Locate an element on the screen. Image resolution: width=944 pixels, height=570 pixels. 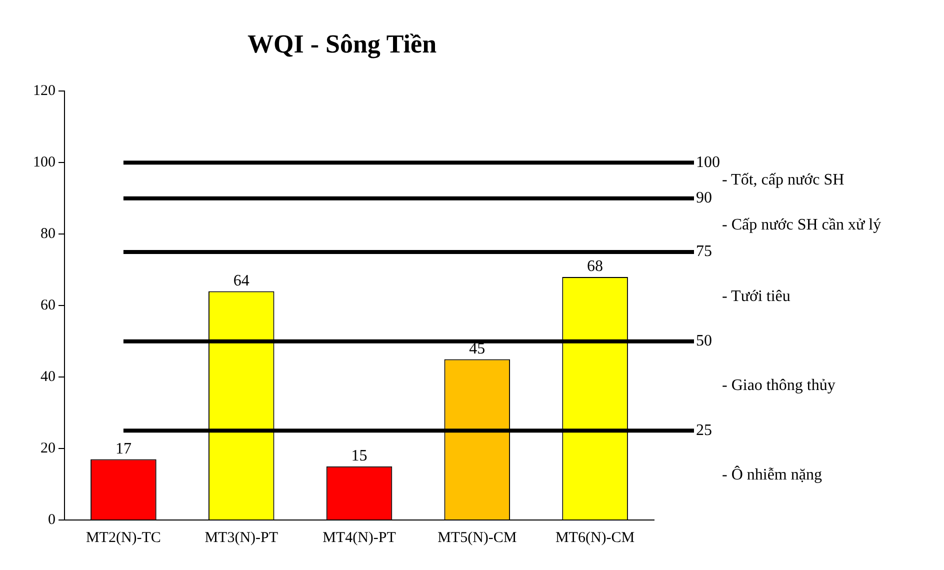
ref-line-label: 90 is located at coordinates (704, 198).